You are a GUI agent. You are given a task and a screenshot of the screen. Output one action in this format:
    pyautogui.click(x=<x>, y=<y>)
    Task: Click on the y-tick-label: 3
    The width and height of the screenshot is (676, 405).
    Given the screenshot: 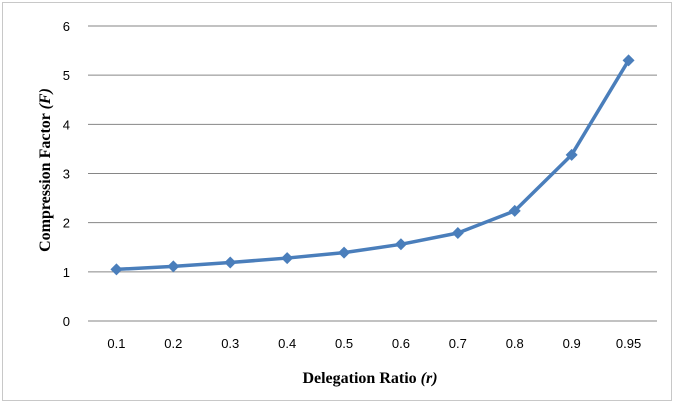 What is the action you would take?
    pyautogui.click(x=66, y=174)
    